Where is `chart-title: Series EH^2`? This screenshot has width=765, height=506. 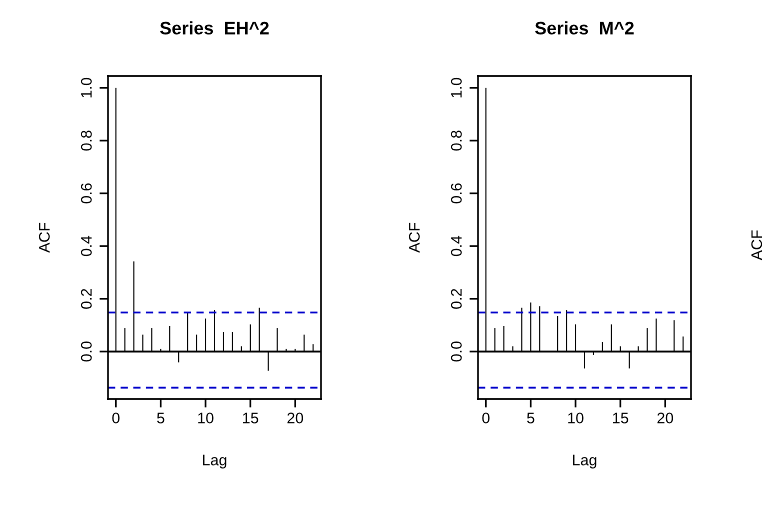 chart-title: Series EH^2 is located at coordinates (214, 28).